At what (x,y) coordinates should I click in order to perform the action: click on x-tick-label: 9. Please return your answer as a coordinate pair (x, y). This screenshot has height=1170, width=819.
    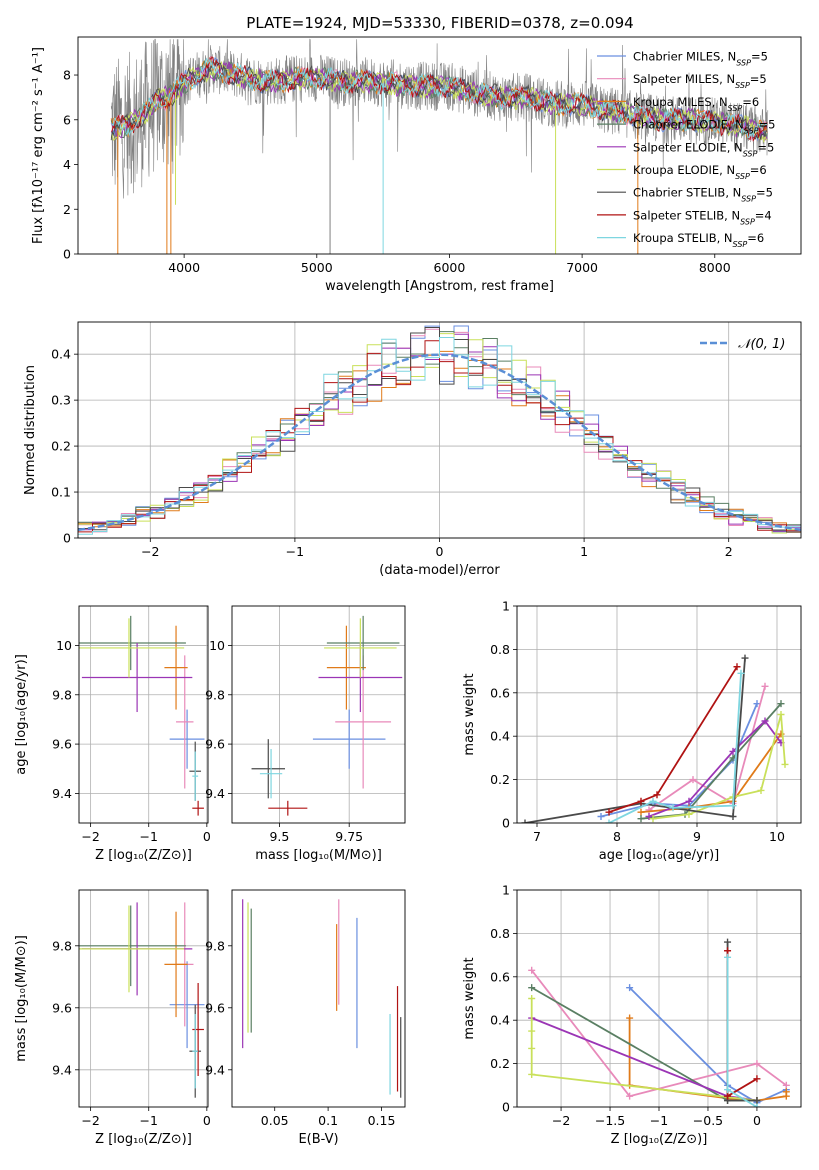
    Looking at the image, I should click on (697, 836).